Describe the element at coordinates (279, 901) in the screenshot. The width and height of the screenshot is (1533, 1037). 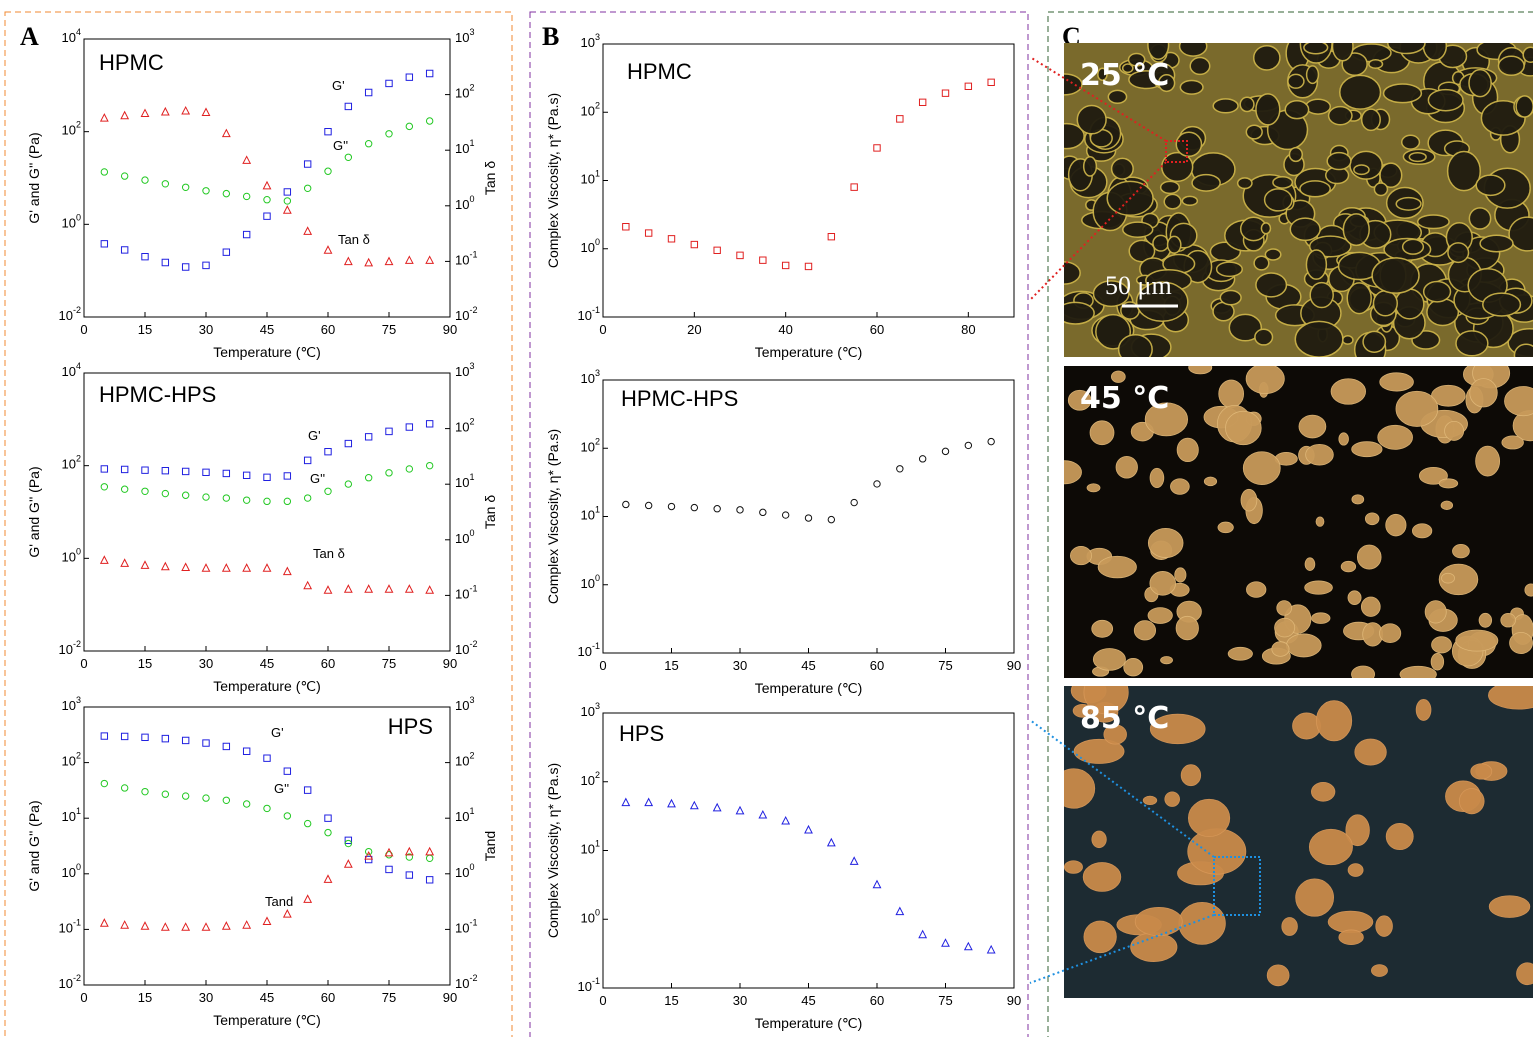
I see `annotation: Tand` at that location.